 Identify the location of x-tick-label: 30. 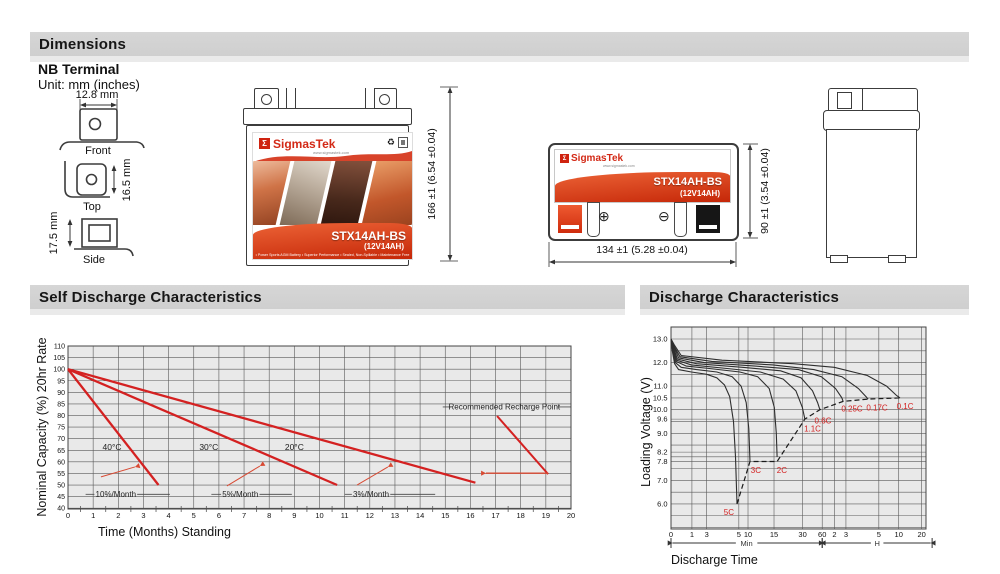
(802, 534).